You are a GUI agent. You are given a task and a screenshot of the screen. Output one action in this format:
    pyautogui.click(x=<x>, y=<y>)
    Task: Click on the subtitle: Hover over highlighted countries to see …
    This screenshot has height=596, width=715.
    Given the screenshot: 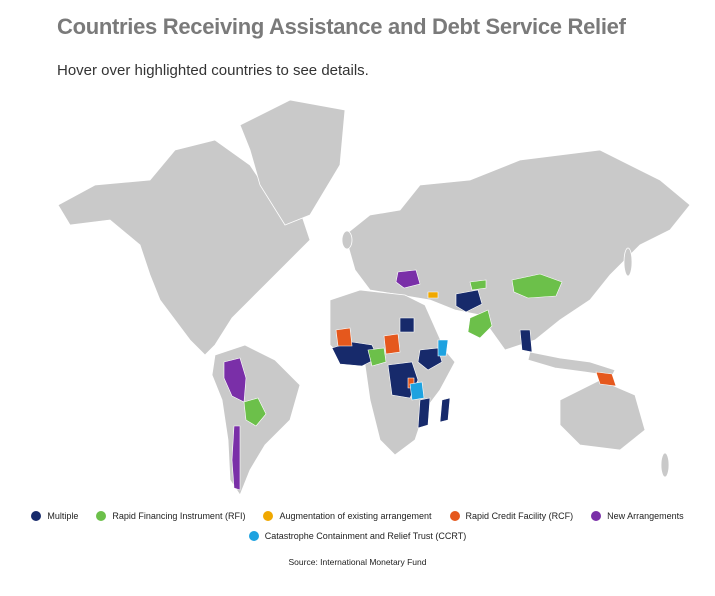 What is the action you would take?
    pyautogui.click(x=213, y=70)
    